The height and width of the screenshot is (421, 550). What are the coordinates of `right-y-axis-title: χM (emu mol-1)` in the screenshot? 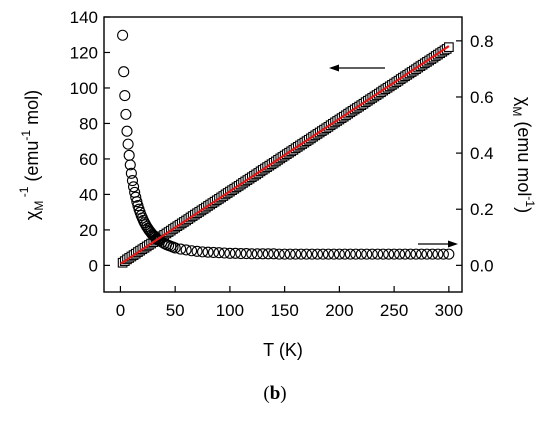 It's located at (523, 155).